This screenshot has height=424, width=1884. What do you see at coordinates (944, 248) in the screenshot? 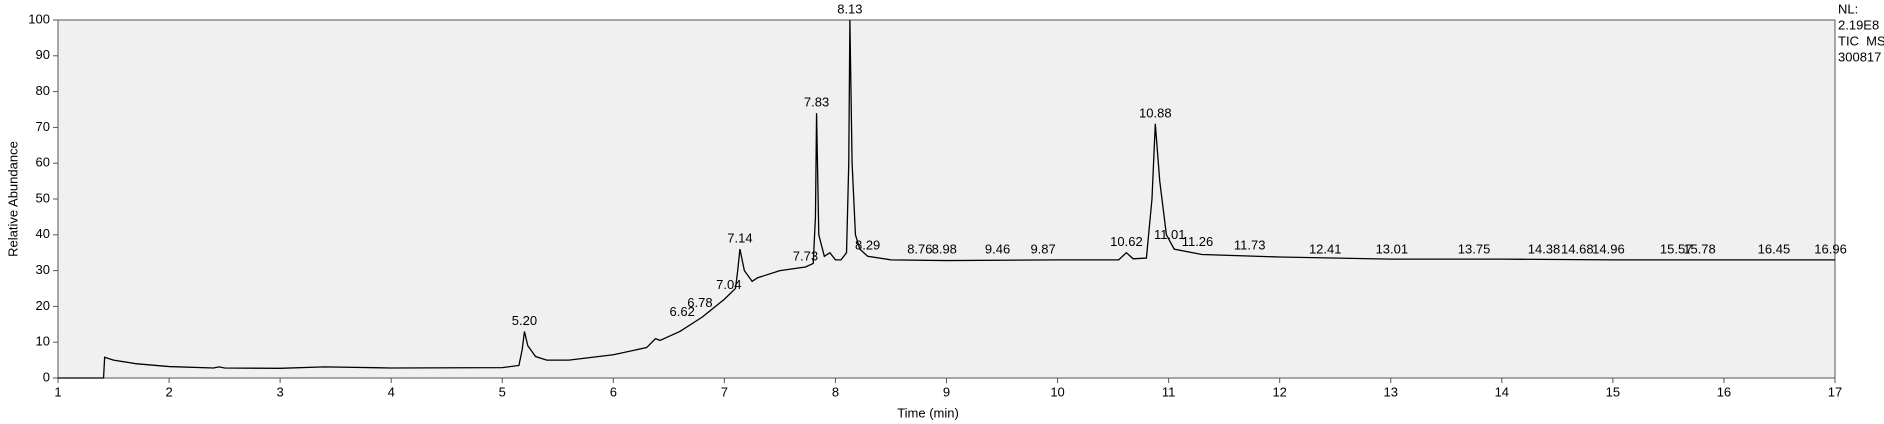
I see `peak-label: 8.98` at bounding box center [944, 248].